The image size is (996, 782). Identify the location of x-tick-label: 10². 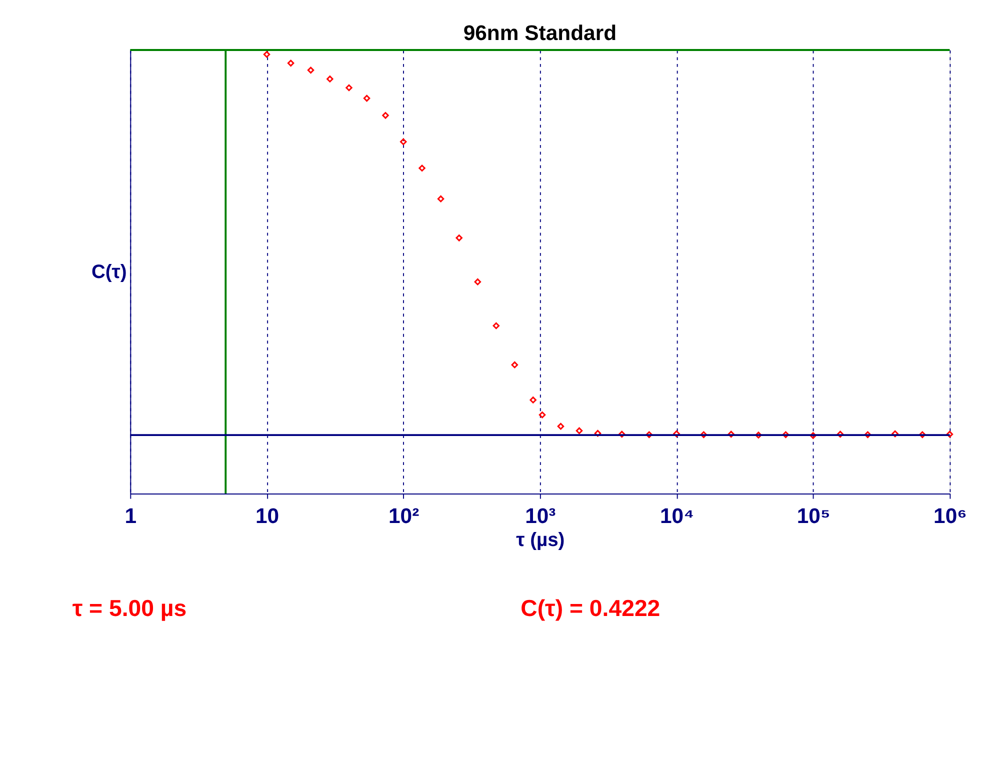
(404, 516).